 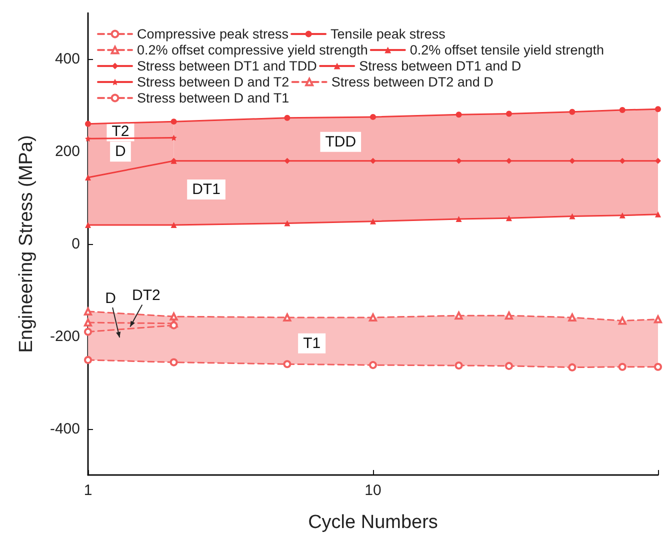 I want to click on x-tick-label: 1, so click(x=88, y=490).